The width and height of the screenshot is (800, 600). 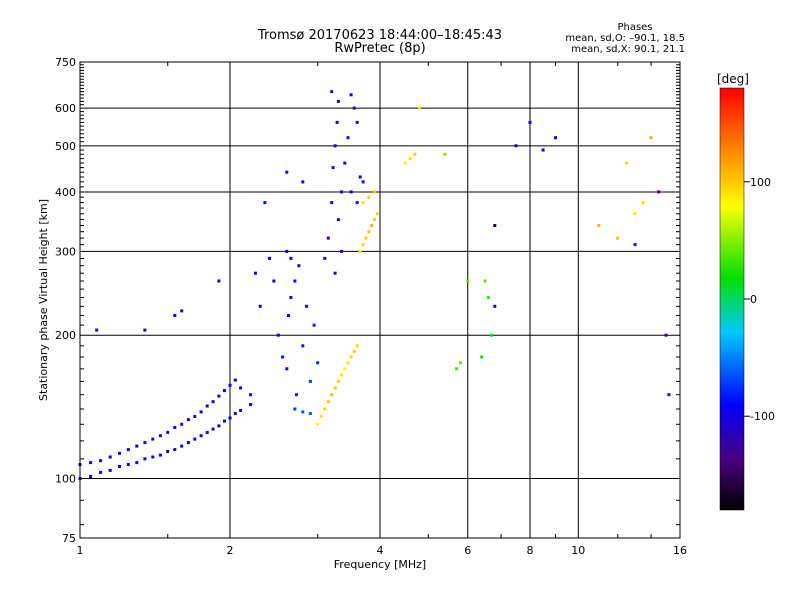 What do you see at coordinates (762, 416) in the screenshot?
I see `colorbar-tick-label: -100` at bounding box center [762, 416].